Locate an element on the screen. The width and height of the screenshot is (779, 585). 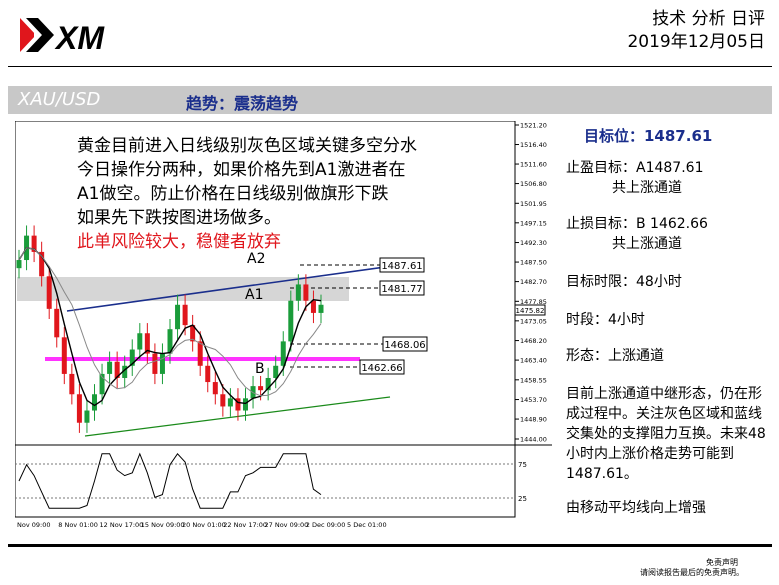
label-a2: A2 is located at coordinates (256, 259).